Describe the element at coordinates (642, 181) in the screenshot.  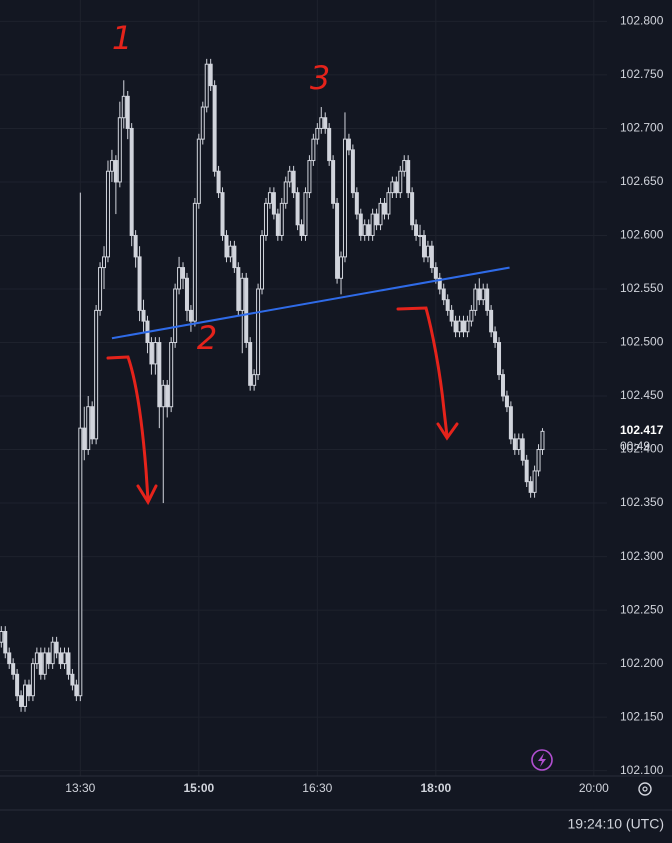
I see `y-tick-label: 102.650` at that location.